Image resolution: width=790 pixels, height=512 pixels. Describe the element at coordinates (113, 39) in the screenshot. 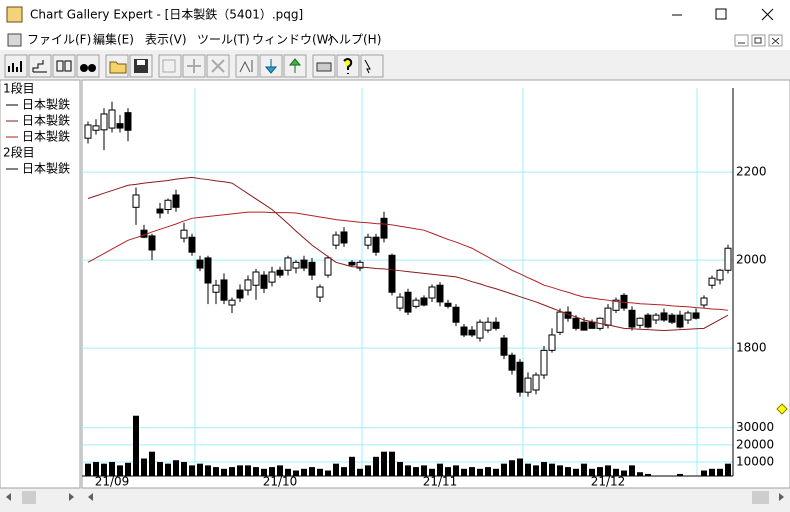

I see `menu-item: 編集(E)` at that location.